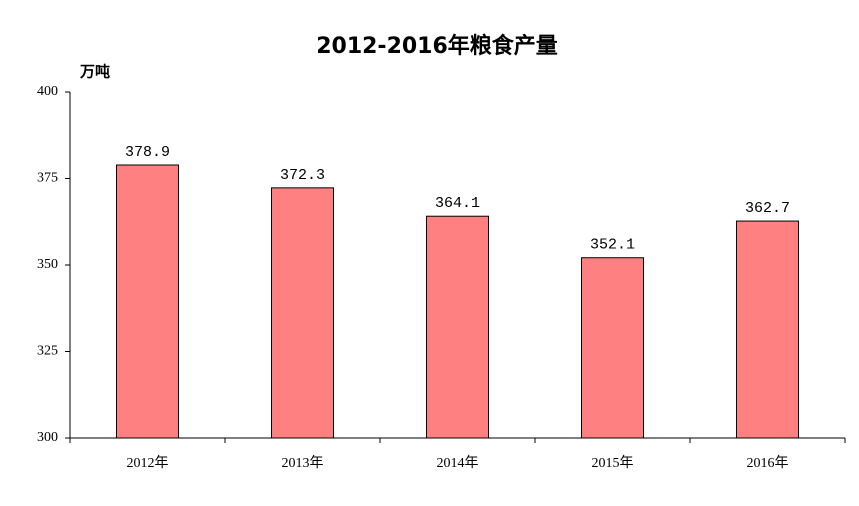 The width and height of the screenshot is (859, 506). Describe the element at coordinates (458, 463) in the screenshot. I see `x-tick-label: 2014年` at that location.